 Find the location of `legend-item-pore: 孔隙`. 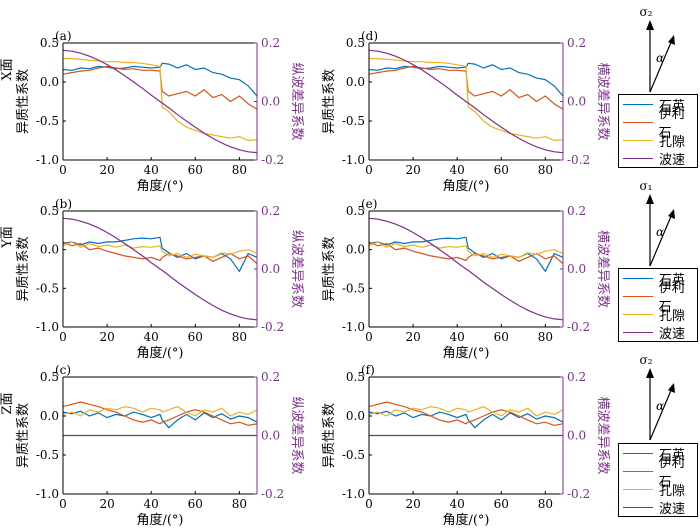

legend-item-pore: 孔隙 is located at coordinates (658, 314).